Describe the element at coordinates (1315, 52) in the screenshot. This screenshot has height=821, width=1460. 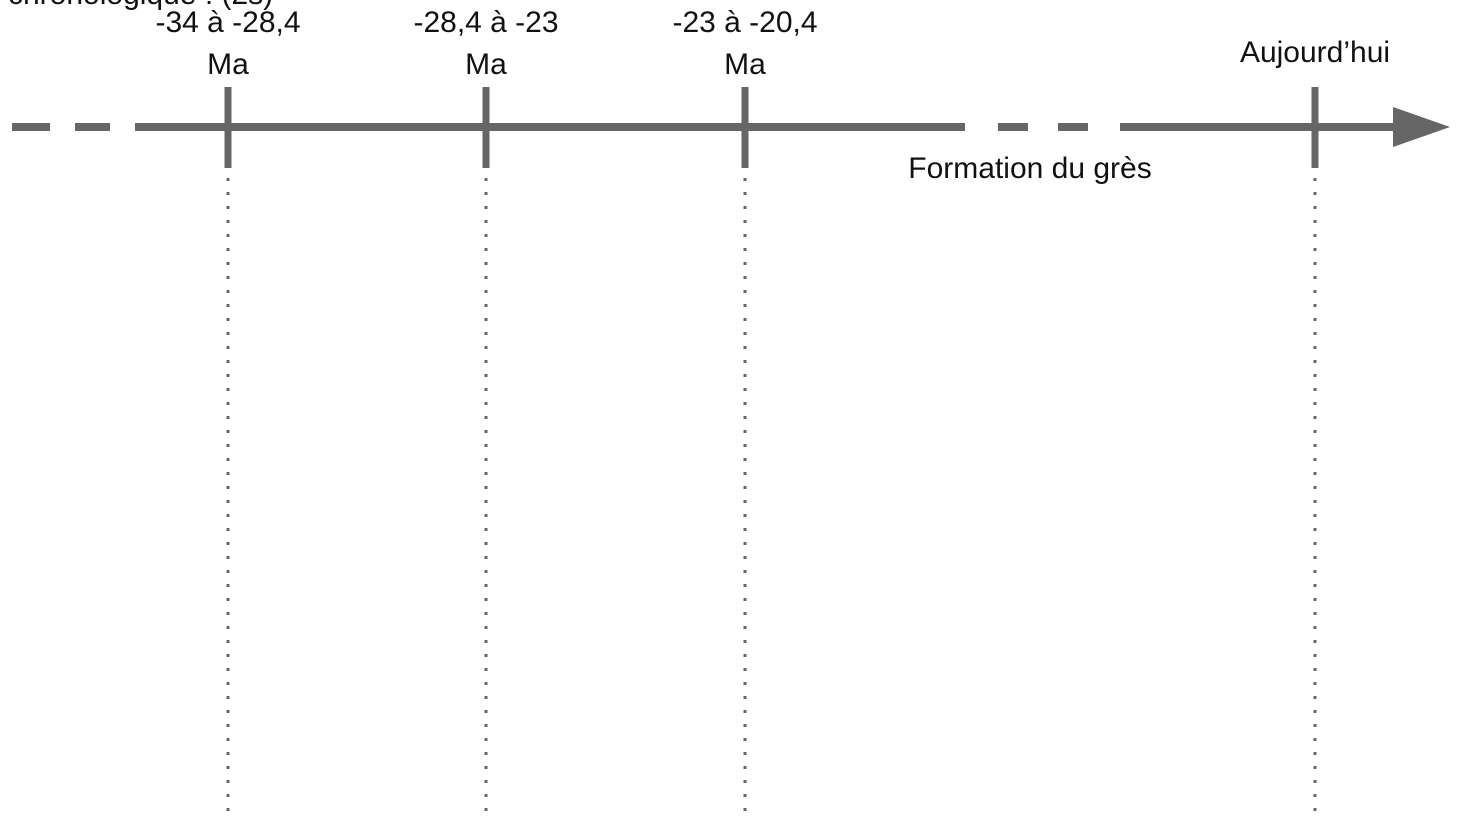
I see `today-label: Aujourd’hui` at that location.